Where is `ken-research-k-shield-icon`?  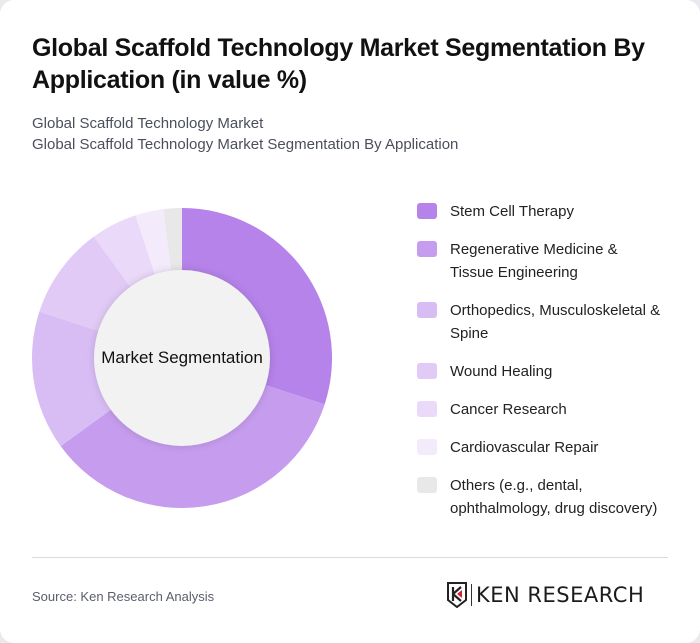 ken-research-k-shield-icon is located at coordinates (457, 595).